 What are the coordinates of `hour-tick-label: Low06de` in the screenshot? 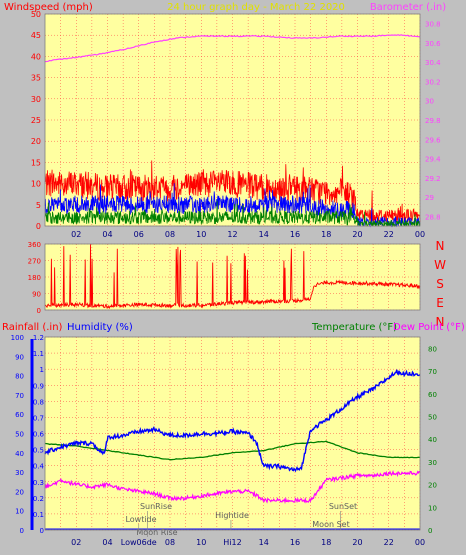 It's located at (139, 542).